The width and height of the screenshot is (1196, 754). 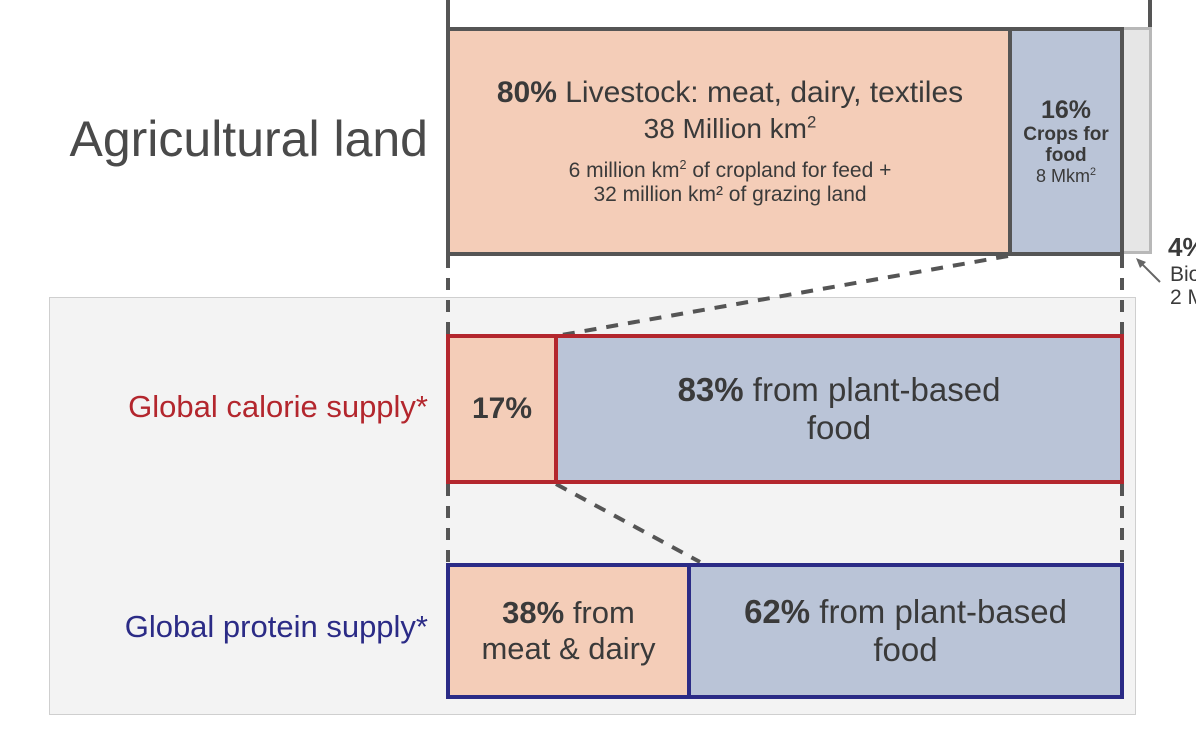 I want to click on crops-area-value: 8 Mkm, so click(x=1062, y=176).